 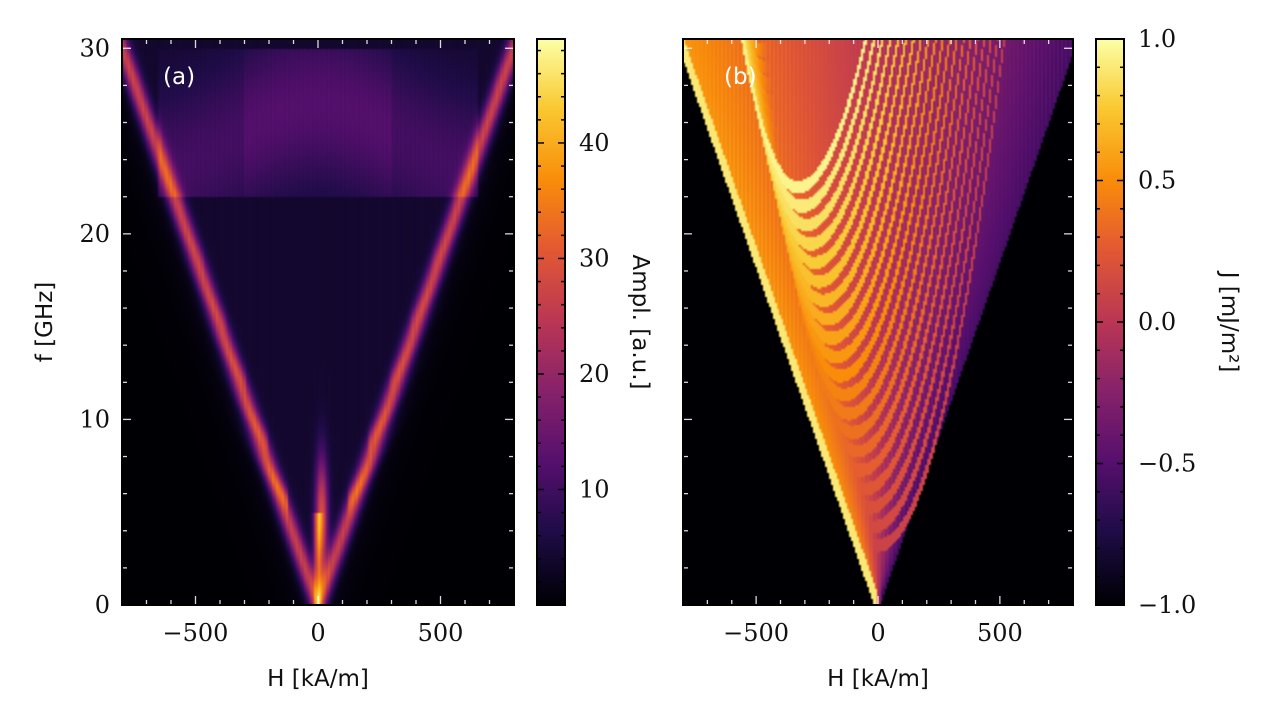 I want to click on colorbar-a-gradient, so click(x=551, y=322).